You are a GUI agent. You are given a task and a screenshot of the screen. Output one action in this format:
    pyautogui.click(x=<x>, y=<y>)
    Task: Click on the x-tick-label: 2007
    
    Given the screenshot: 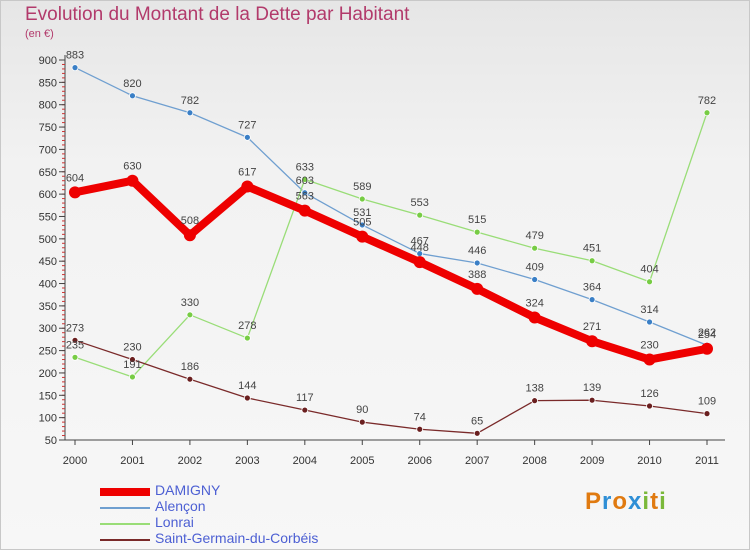 What is the action you would take?
    pyautogui.click(x=477, y=461)
    